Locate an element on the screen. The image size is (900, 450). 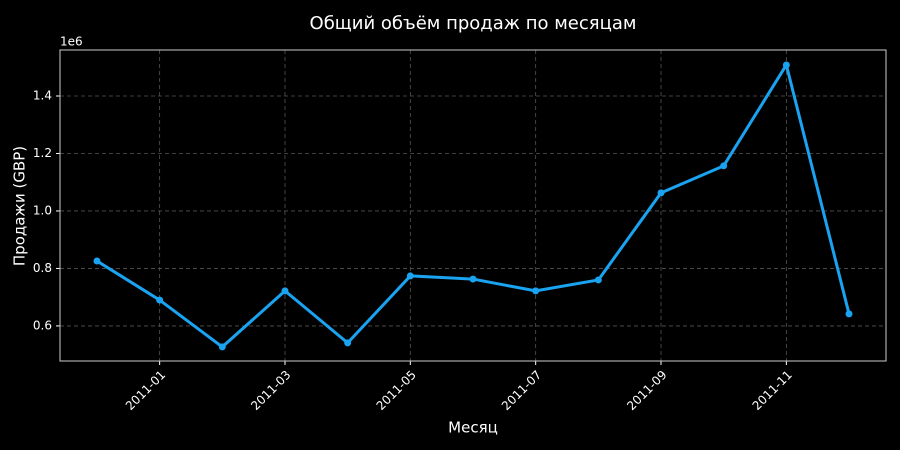
y-offset-label: 1e6 is located at coordinates (71, 42).